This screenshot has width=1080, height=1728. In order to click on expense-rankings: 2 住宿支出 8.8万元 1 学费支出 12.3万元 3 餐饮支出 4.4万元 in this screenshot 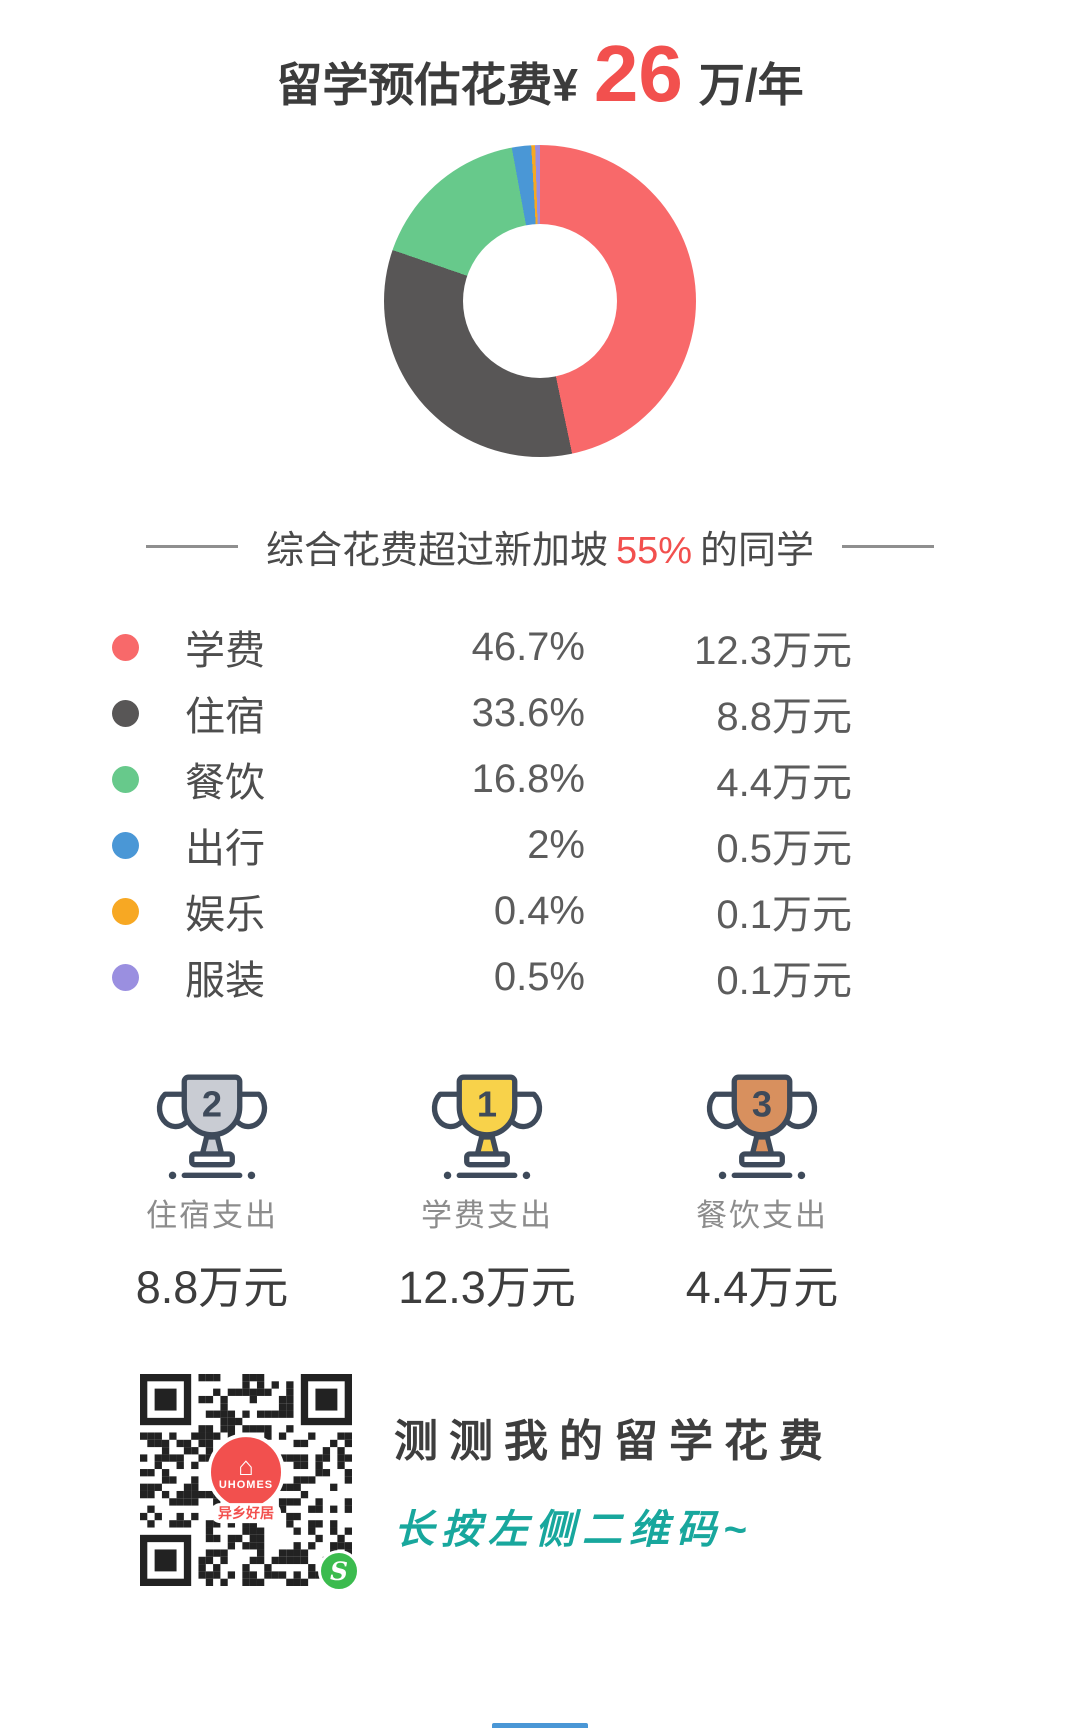, I will do `click(487, 1189)`.